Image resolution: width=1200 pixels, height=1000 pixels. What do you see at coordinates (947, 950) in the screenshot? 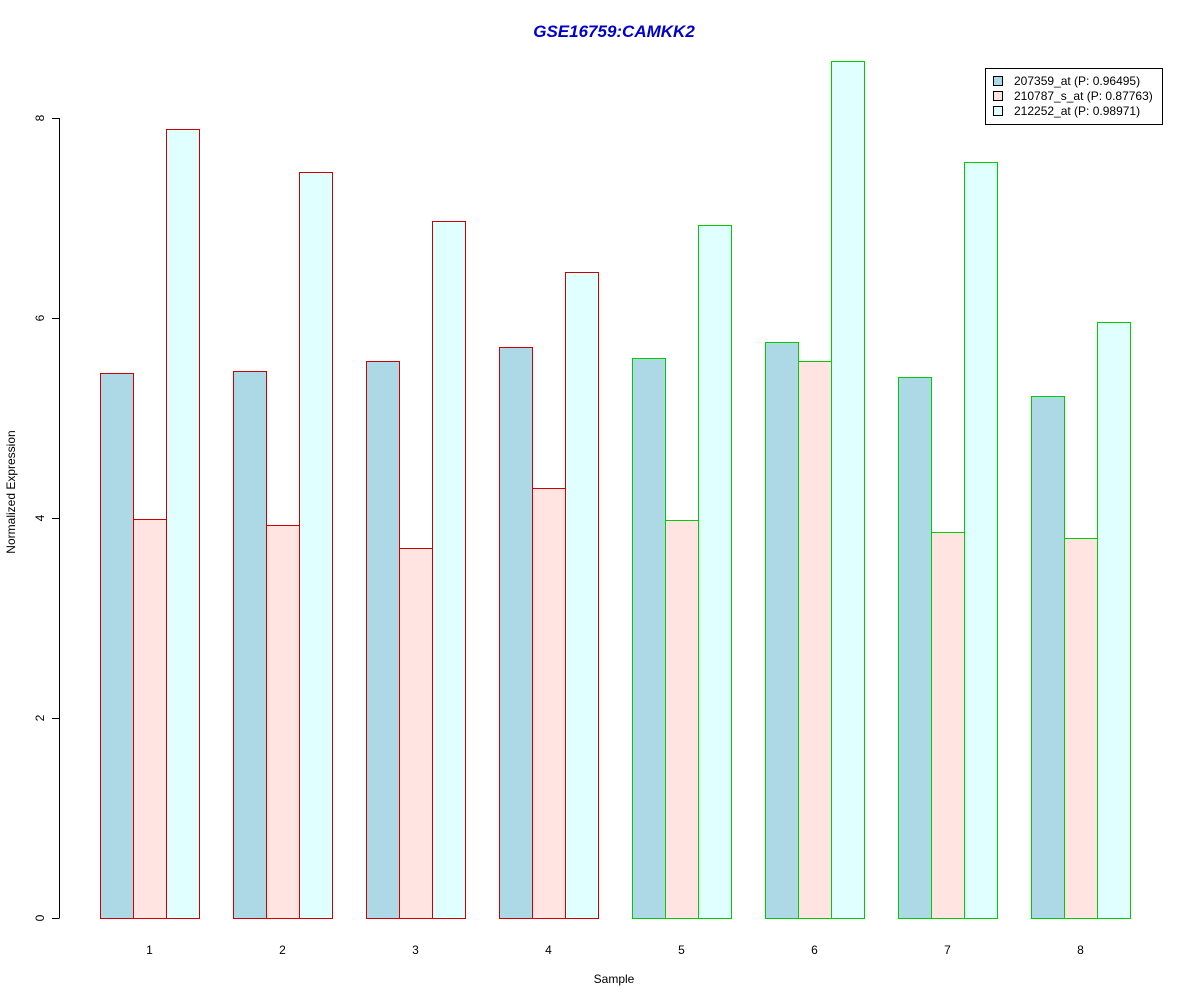
I see `x-tick-label-7: 7` at bounding box center [947, 950].